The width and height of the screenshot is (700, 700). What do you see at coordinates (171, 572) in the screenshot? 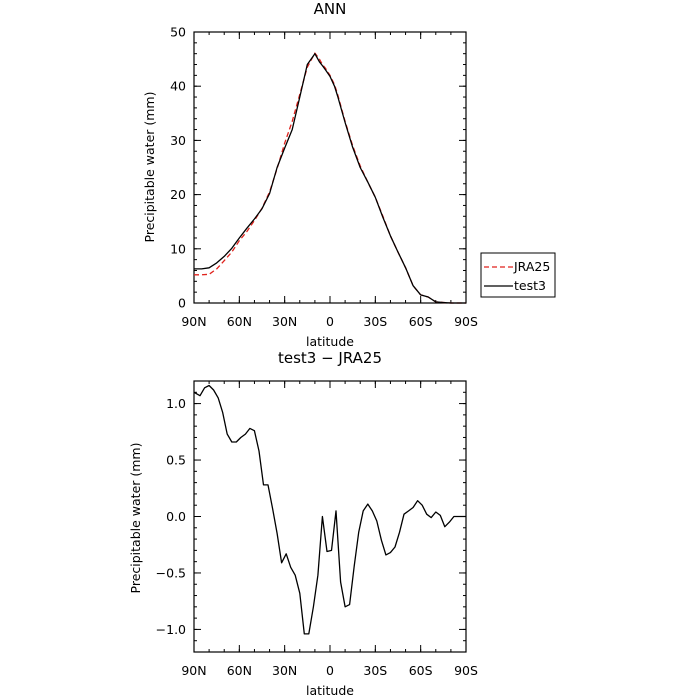
I see `y-tick-label: −0.5` at bounding box center [171, 572].